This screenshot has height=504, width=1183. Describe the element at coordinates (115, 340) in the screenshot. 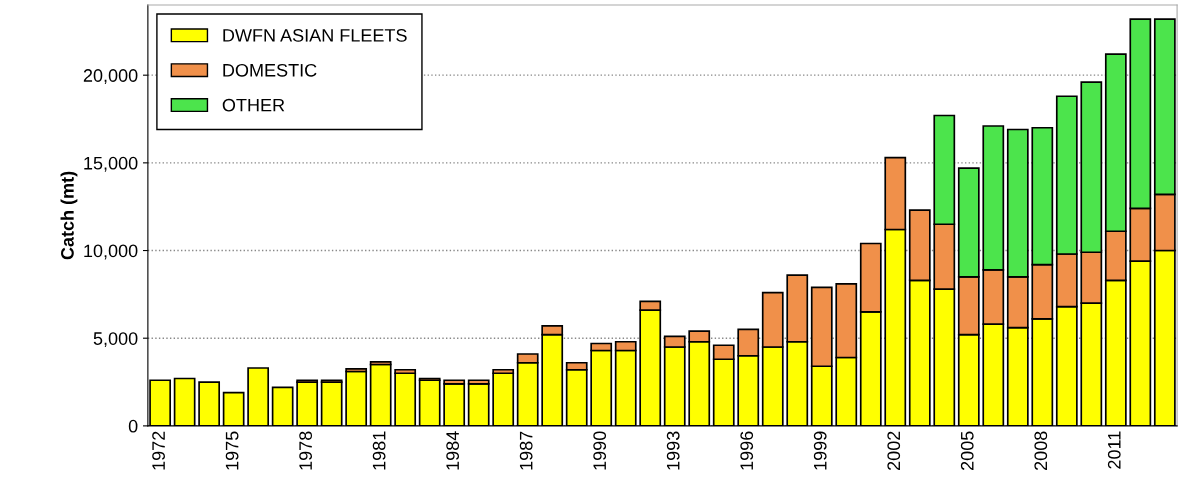

I see `y-tick-label: 5,000` at that location.